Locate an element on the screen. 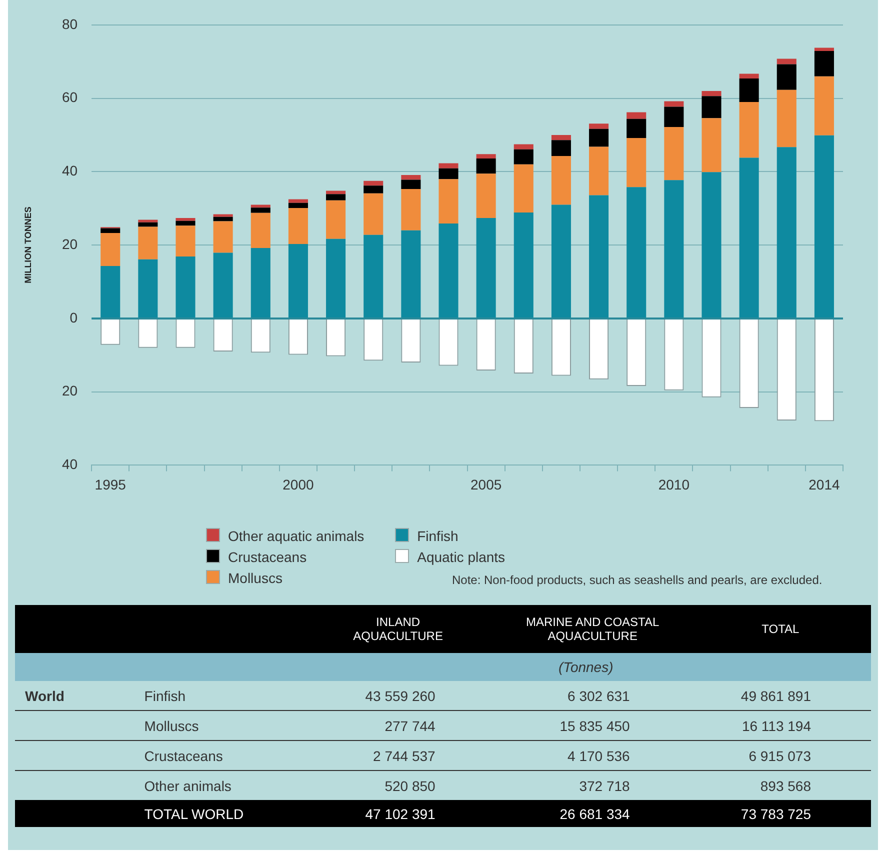 The height and width of the screenshot is (853, 885). data-label: 277 744 is located at coordinates (398, 725).